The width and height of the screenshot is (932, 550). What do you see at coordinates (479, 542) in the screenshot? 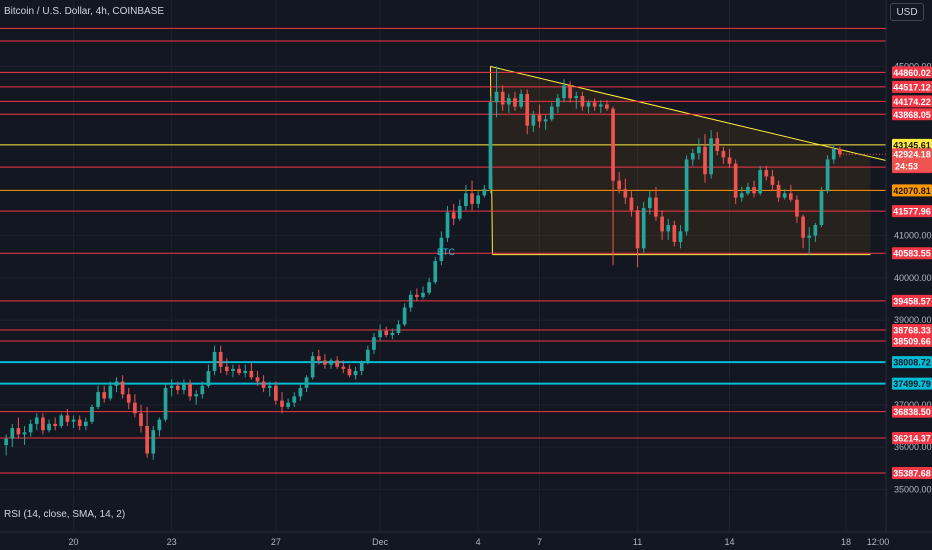
I see `time-axis: 20 23 27 Dec 4 7 11 14 18 12:00` at bounding box center [479, 542].